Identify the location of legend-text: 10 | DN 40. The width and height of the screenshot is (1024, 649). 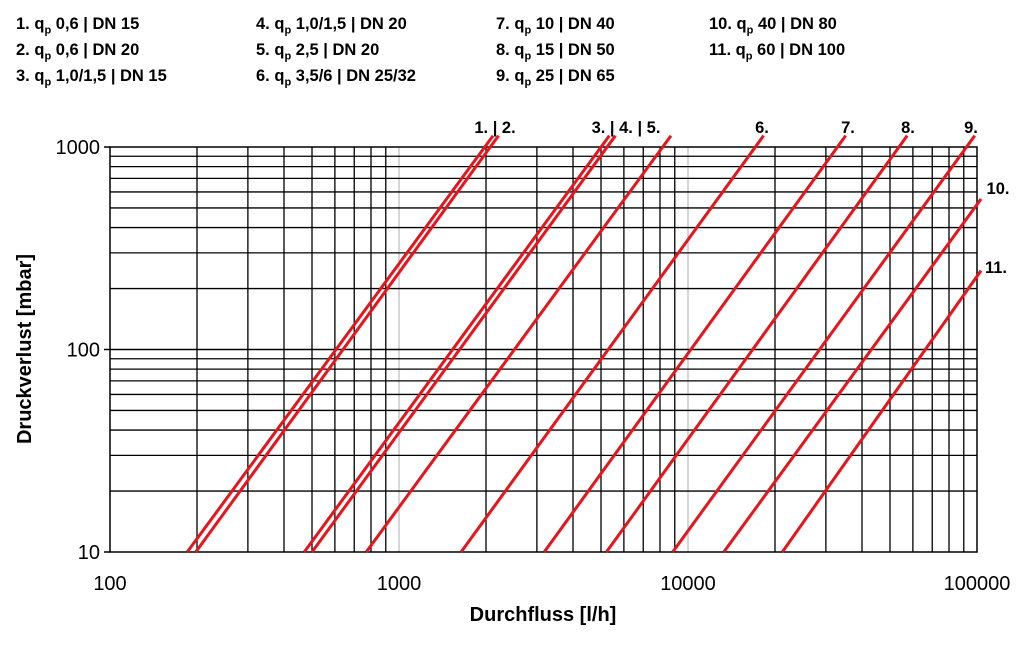
(573, 24).